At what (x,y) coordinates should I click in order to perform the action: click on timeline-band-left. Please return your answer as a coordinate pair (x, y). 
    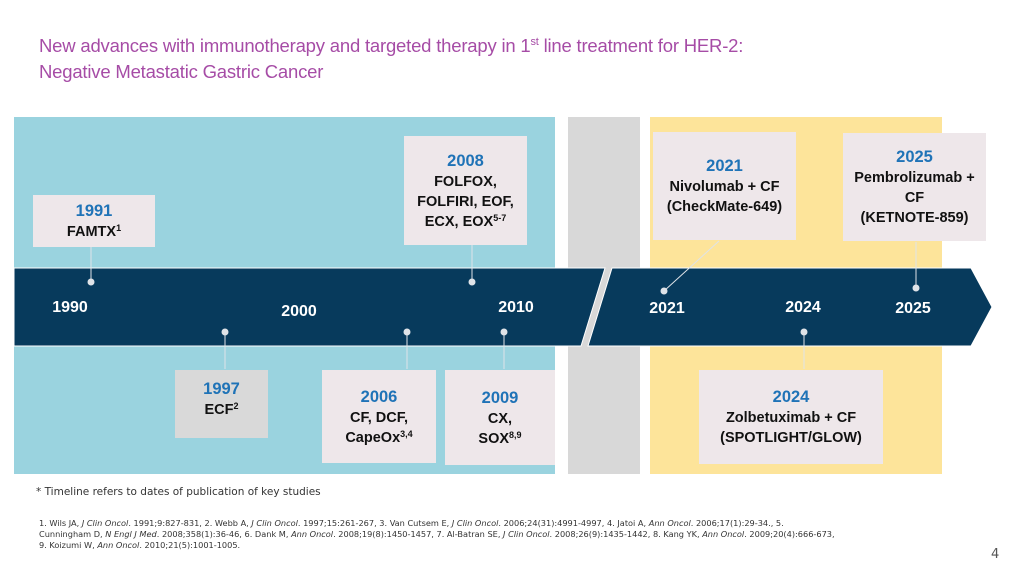
    Looking at the image, I should click on (309, 307).